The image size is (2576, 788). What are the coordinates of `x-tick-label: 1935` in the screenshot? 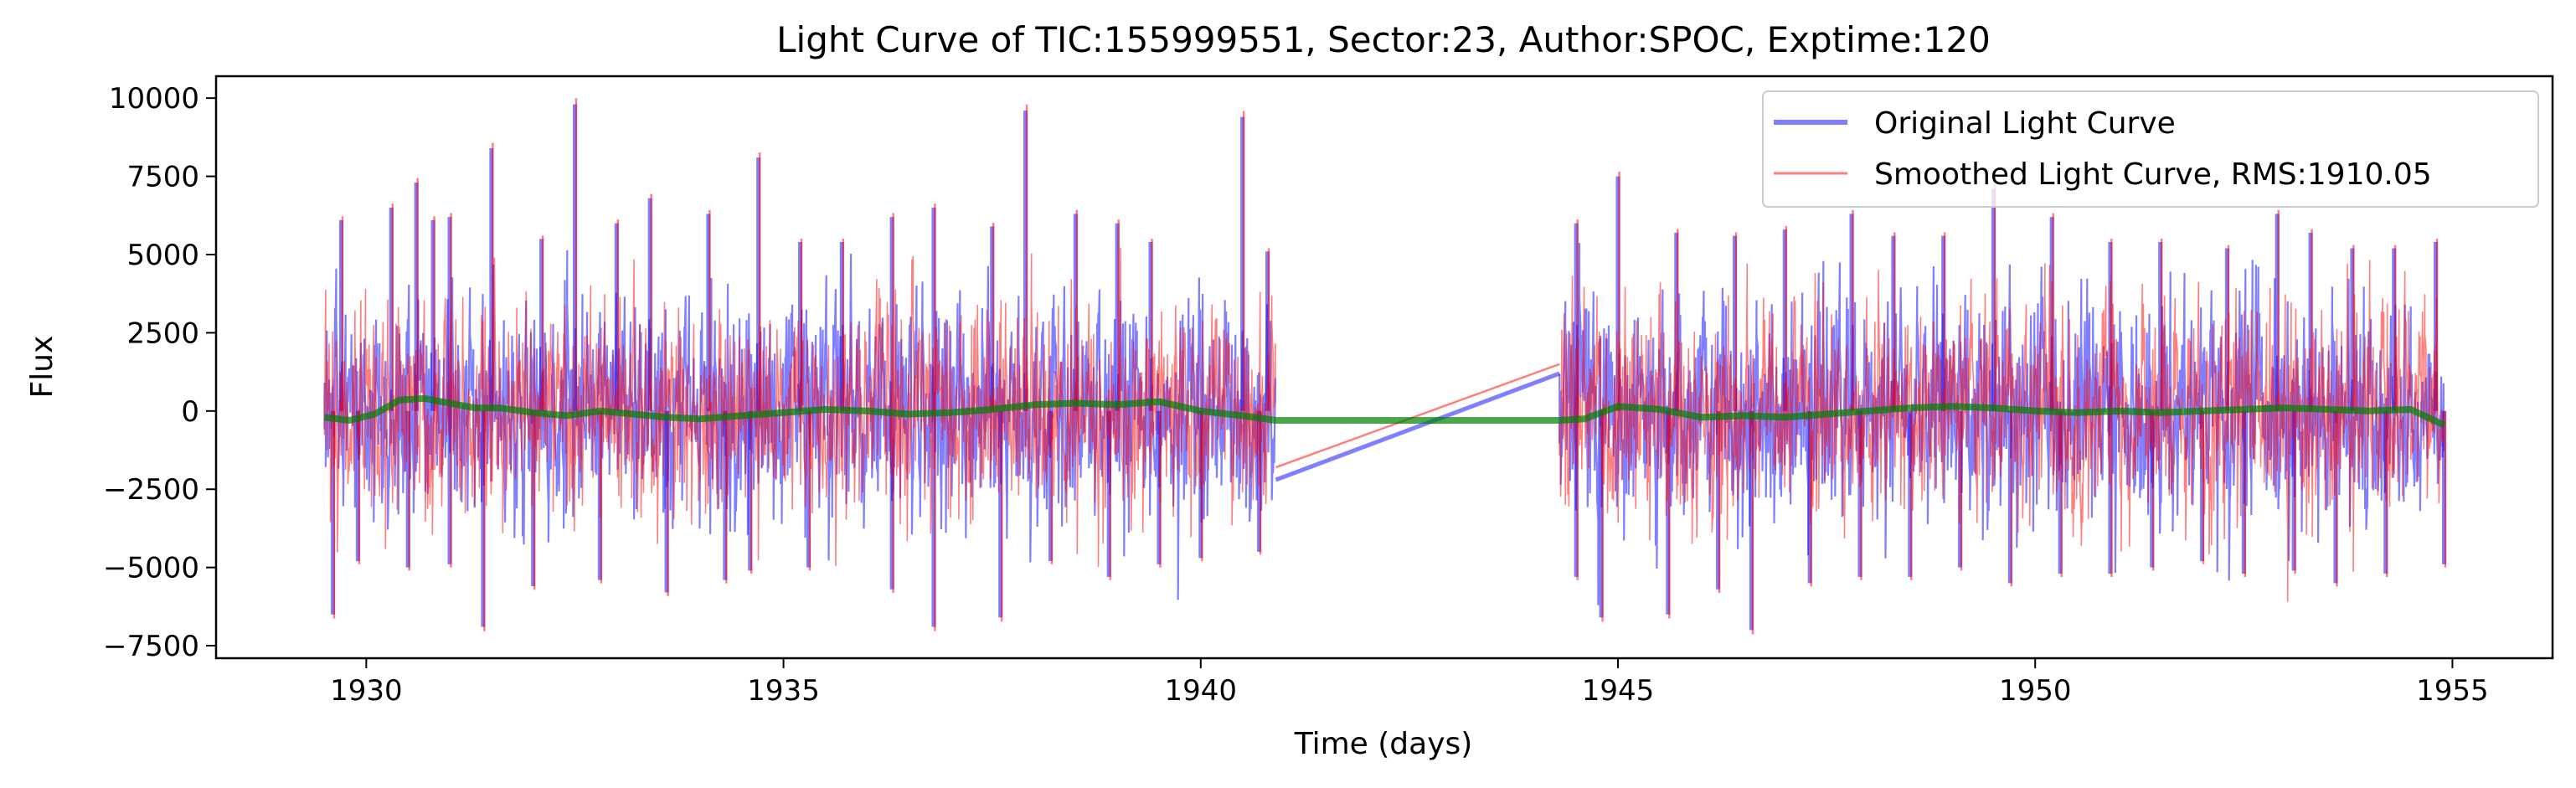 It's located at (783, 691).